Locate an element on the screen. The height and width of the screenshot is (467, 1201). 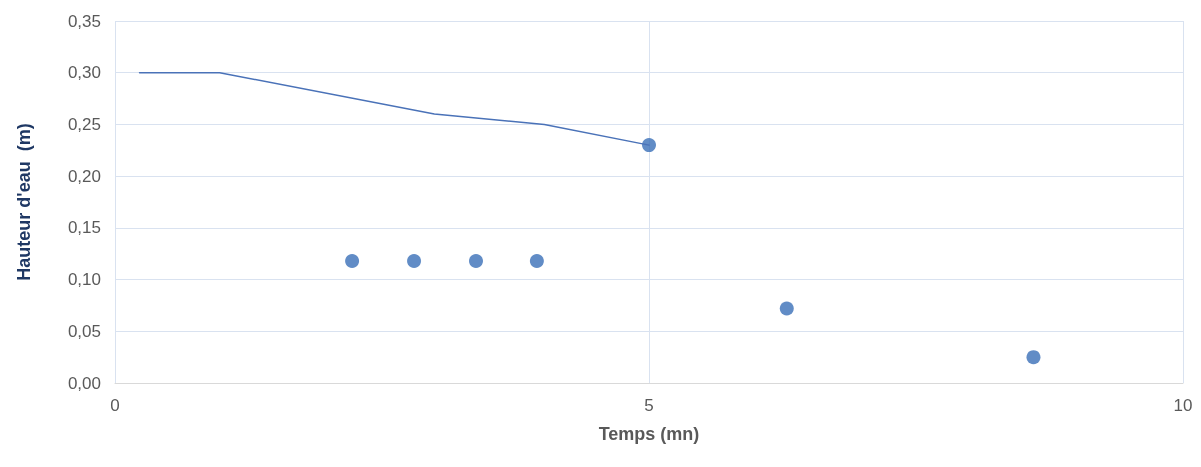
x-axis-title: Temps (mn) is located at coordinates (649, 434).